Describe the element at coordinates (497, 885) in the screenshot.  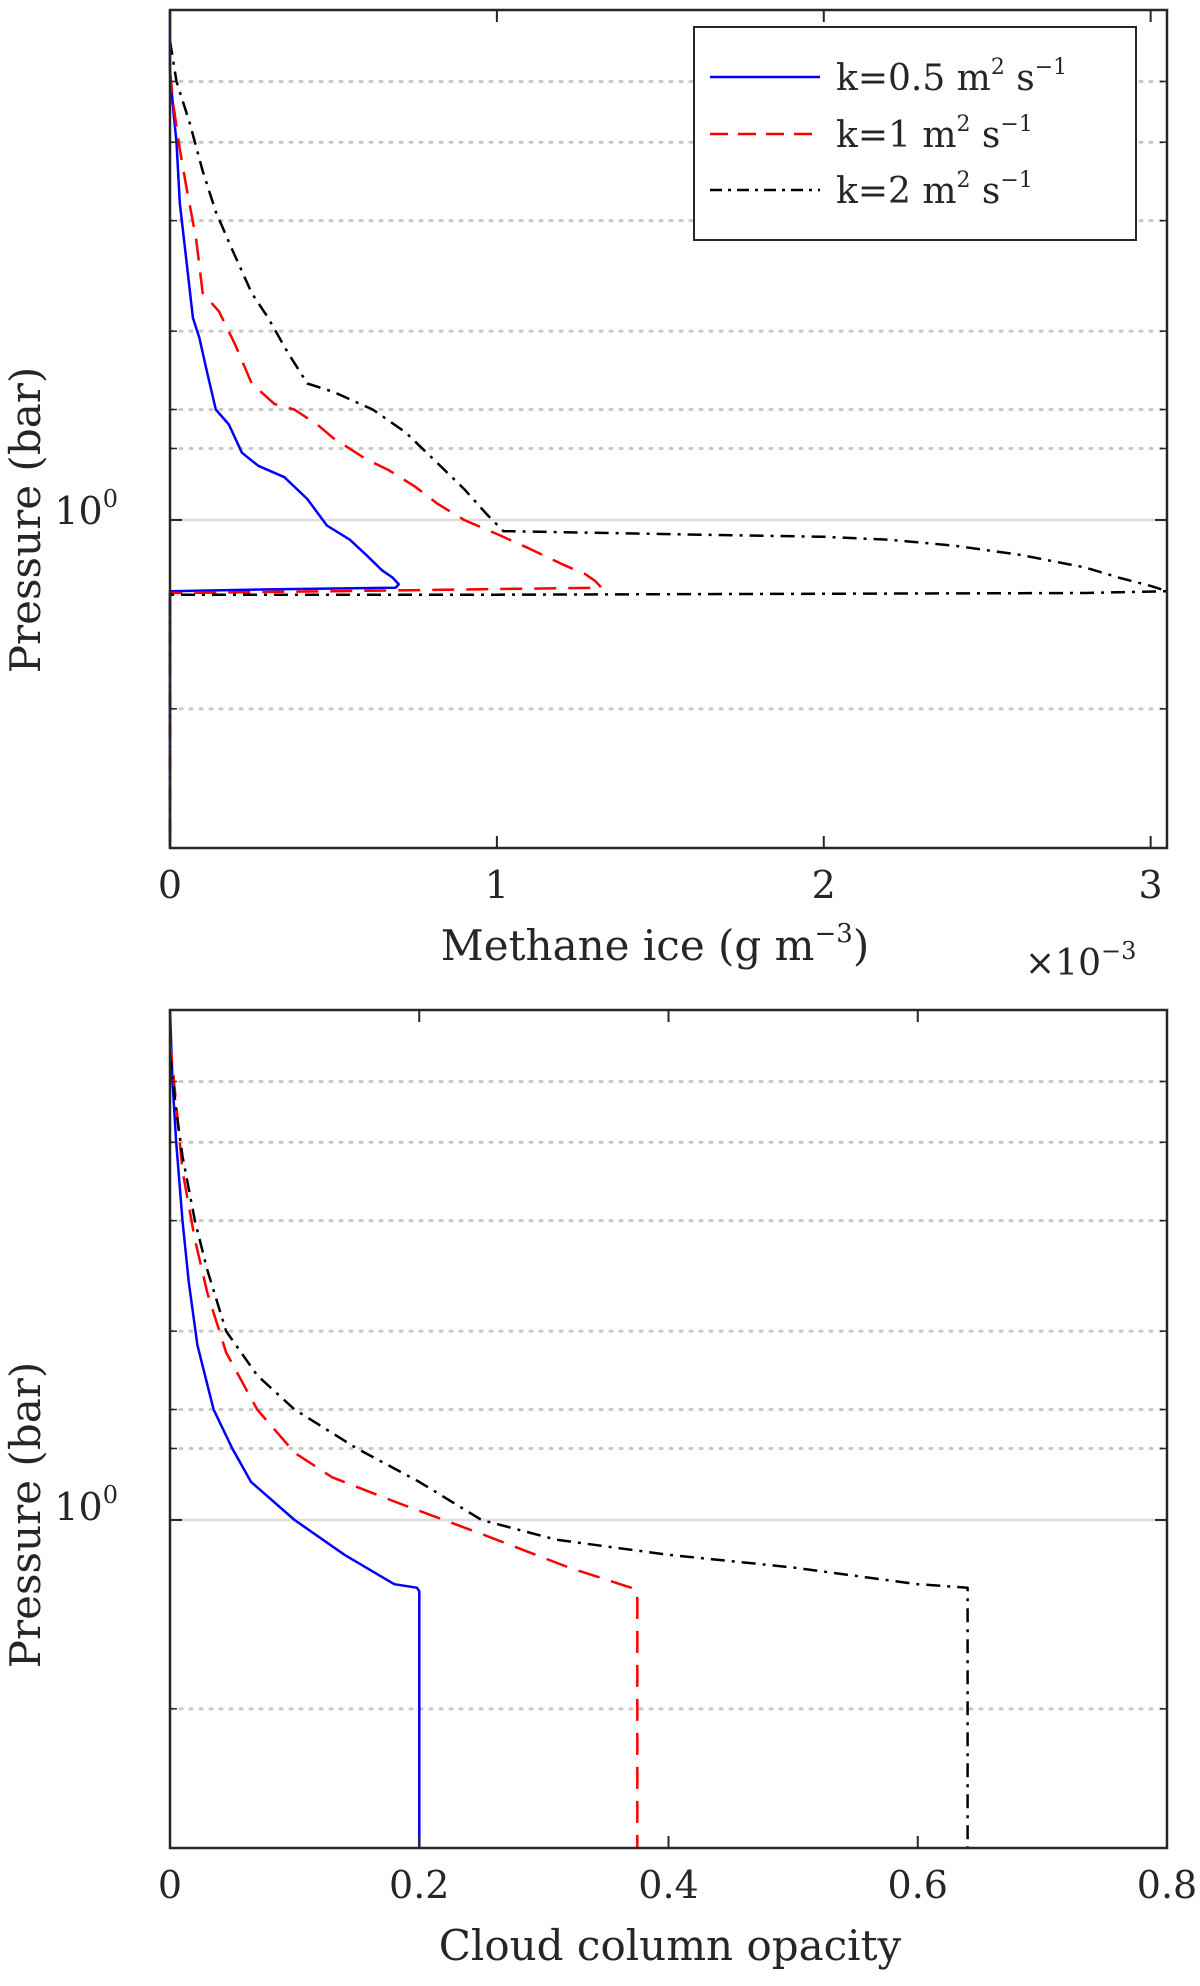
I see `methane-ice-xtick-label: 1` at that location.